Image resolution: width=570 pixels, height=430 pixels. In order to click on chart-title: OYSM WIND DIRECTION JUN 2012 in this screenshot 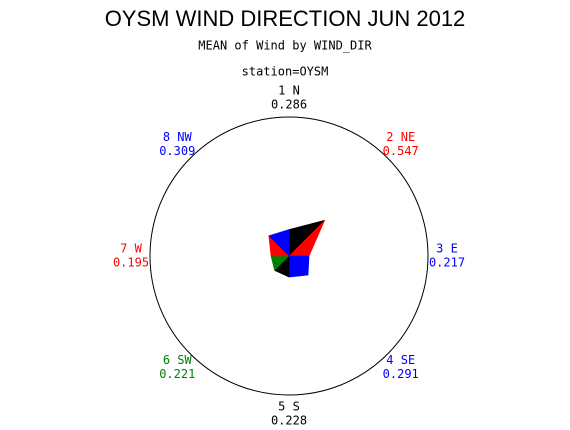, I will do `click(285, 18)`.